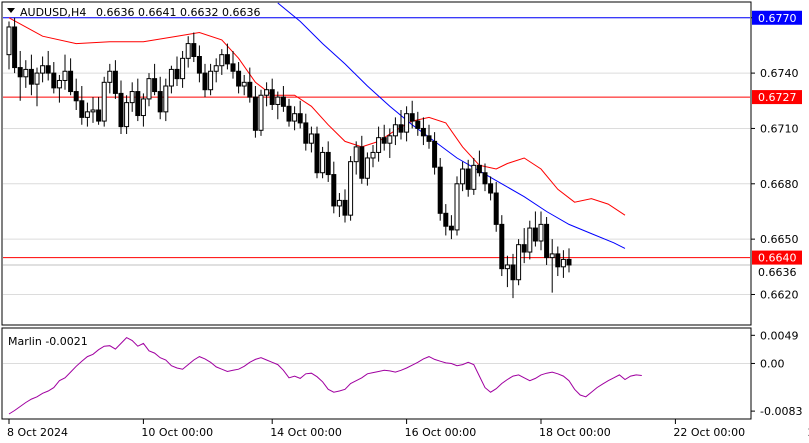  Describe the element at coordinates (777, 272) in the screenshot. I see `current-price-label: 0.6636` at that location.